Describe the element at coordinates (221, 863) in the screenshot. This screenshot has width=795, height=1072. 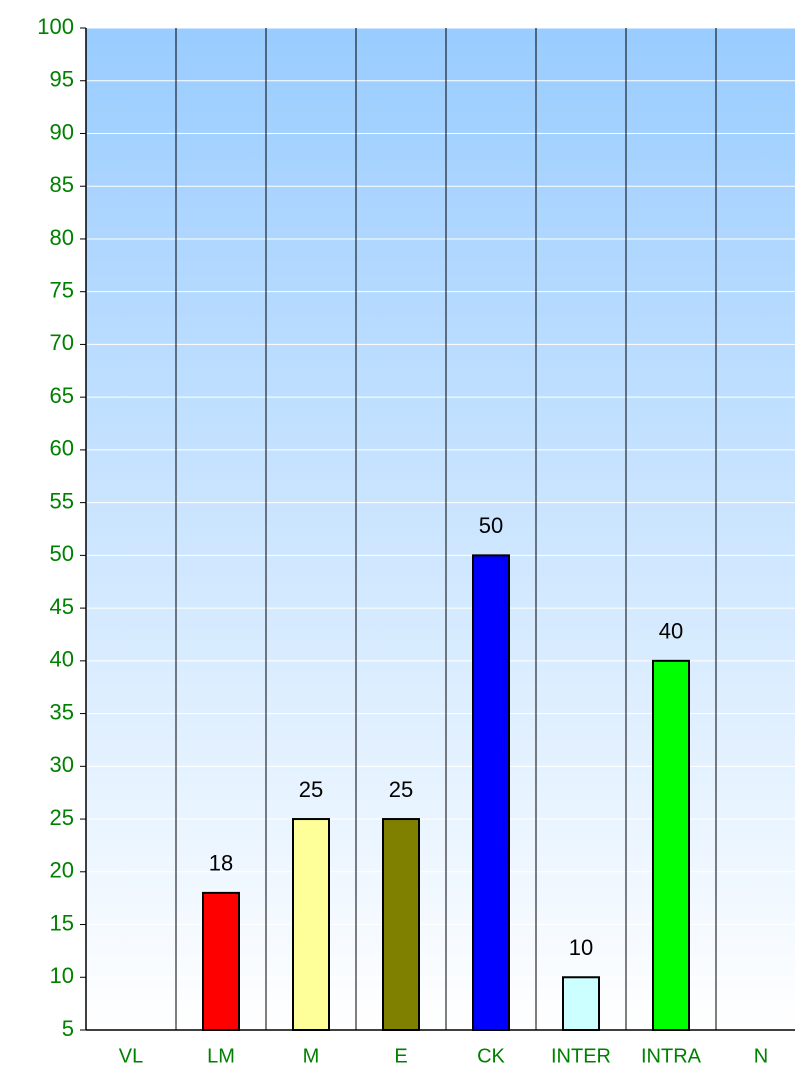
I see `data-label: 18` at that location.